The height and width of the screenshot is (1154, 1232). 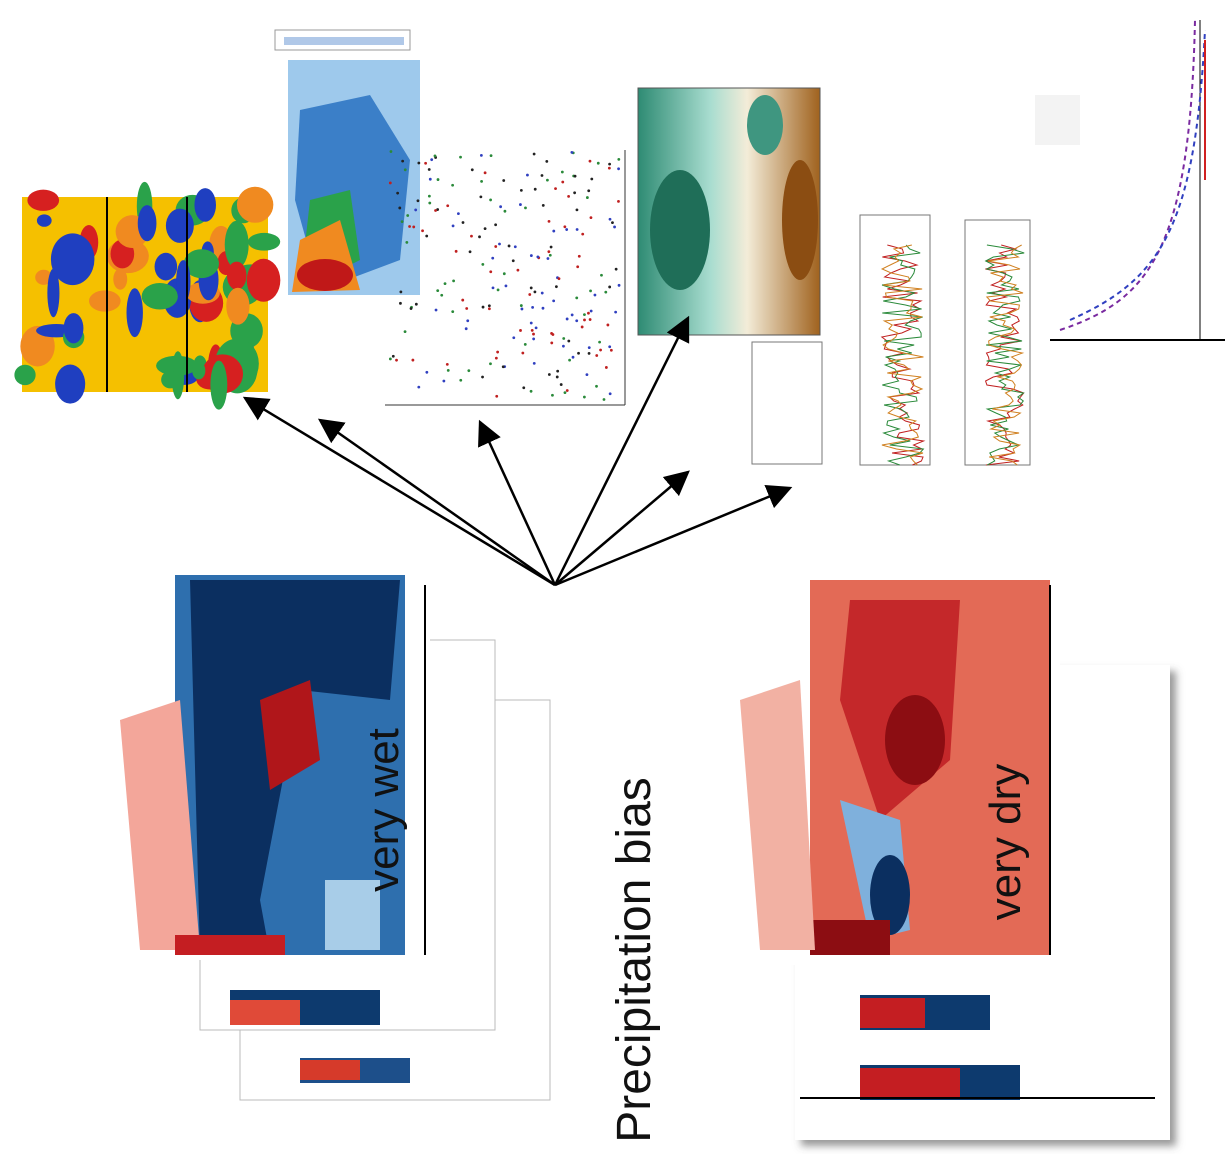 What do you see at coordinates (505, 278) in the screenshot?
I see `scatter-thumbnail` at bounding box center [505, 278].